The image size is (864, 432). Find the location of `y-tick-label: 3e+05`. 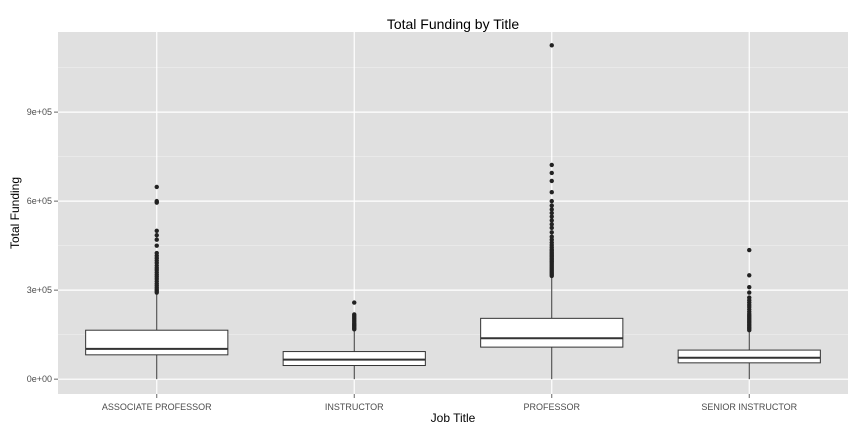

y-tick-label: 3e+05 is located at coordinates (39, 290).